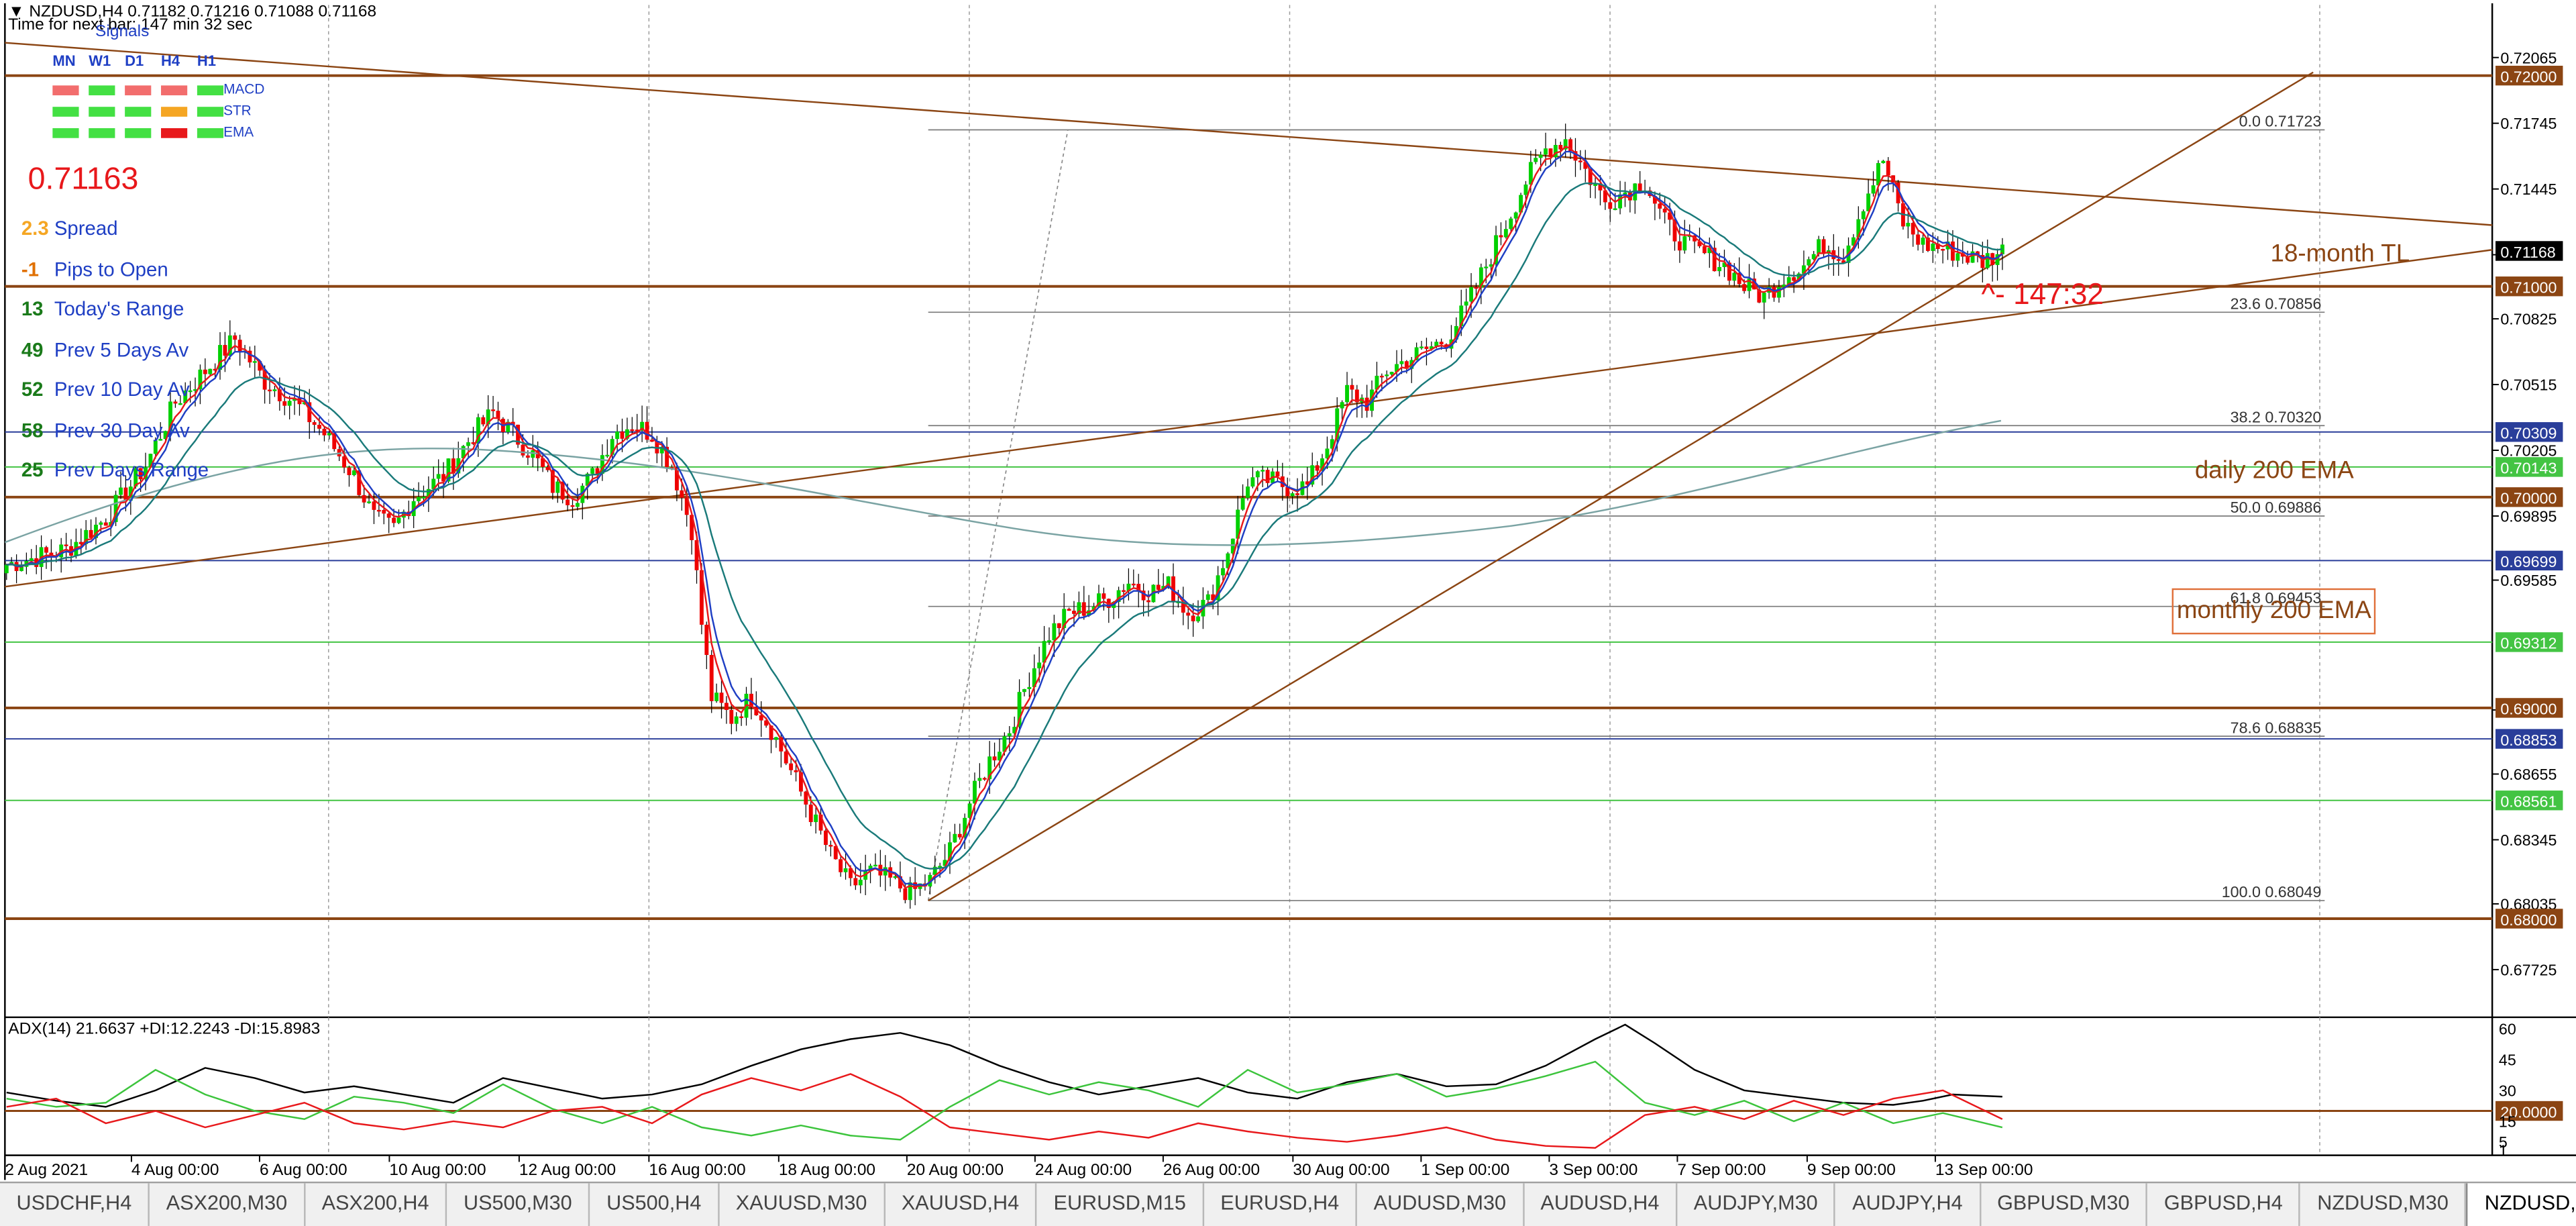 Image resolution: width=2576 pixels, height=1226 pixels. Describe the element at coordinates (1601, 1204) in the screenshot. I see `chart-tab: AUDUSD,H4` at that location.